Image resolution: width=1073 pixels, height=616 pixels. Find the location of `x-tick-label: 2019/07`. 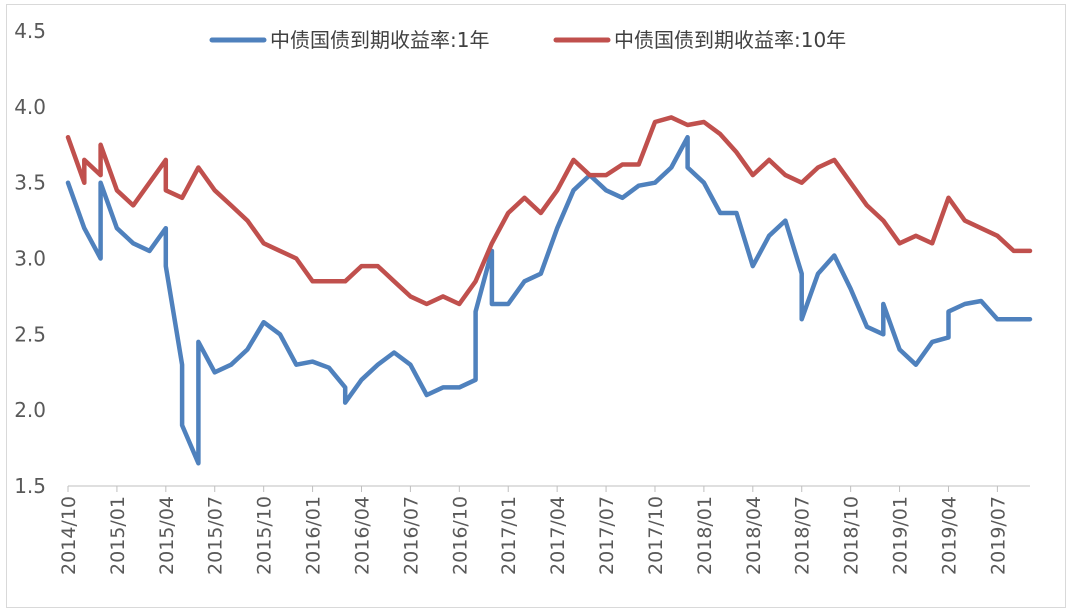

x-tick-label: 2019/07 is located at coordinates (998, 535).